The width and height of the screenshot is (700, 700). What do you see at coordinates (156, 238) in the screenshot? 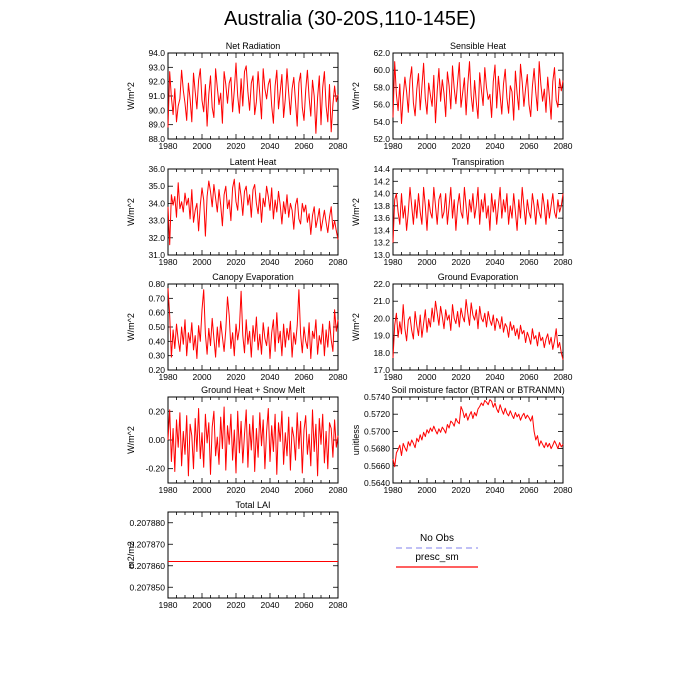
I see `y-tick-label: 32.0` at bounding box center [156, 238].